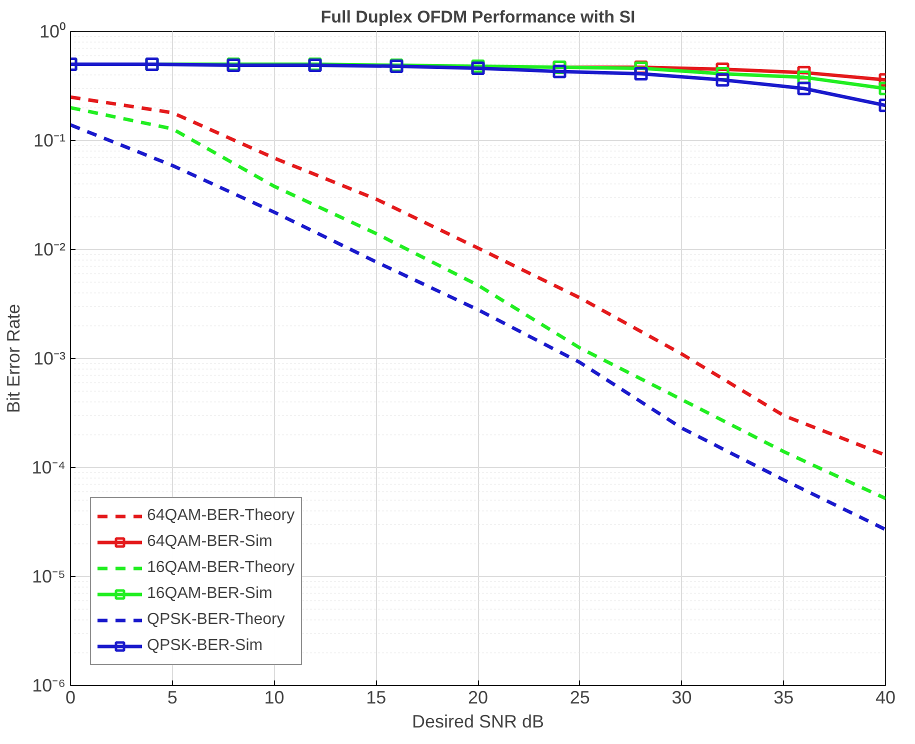  What do you see at coordinates (14, 359) in the screenshot?
I see `y-axis-title: Bit Error Rate` at bounding box center [14, 359].